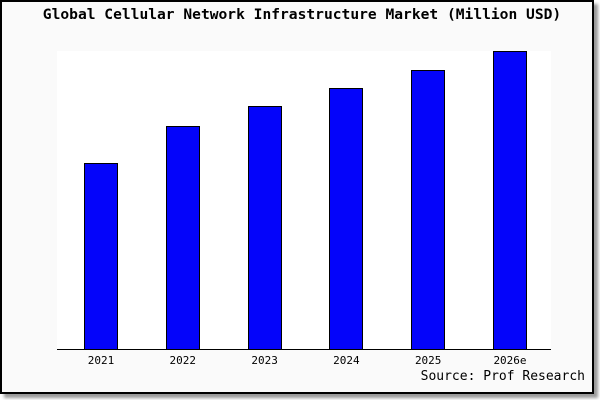 The image size is (600, 400). I want to click on source-credit: Source: Prof Research, so click(502, 376).